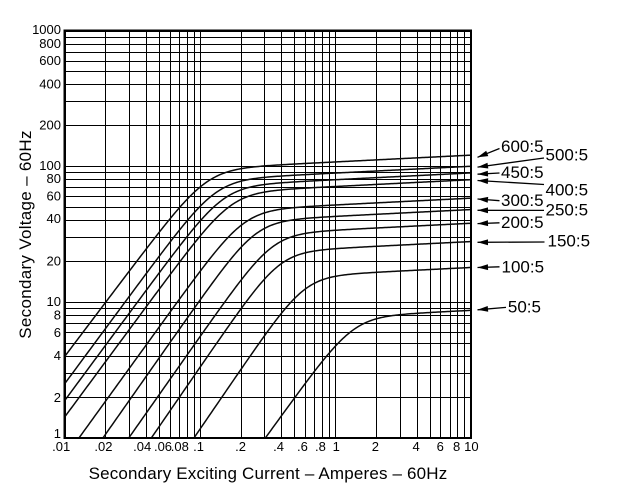  What do you see at coordinates (54, 195) in the screenshot?
I see `svg-text: 60` at bounding box center [54, 195].